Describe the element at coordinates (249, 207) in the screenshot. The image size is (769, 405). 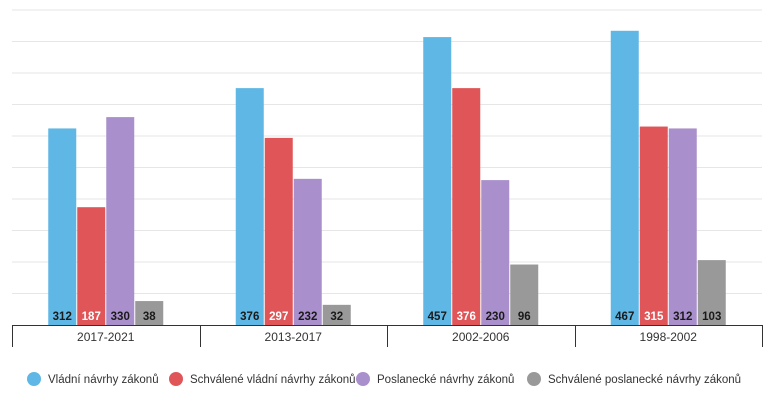
I see `bar-vladni-navrhy-zakonu-2013-2017` at that location.